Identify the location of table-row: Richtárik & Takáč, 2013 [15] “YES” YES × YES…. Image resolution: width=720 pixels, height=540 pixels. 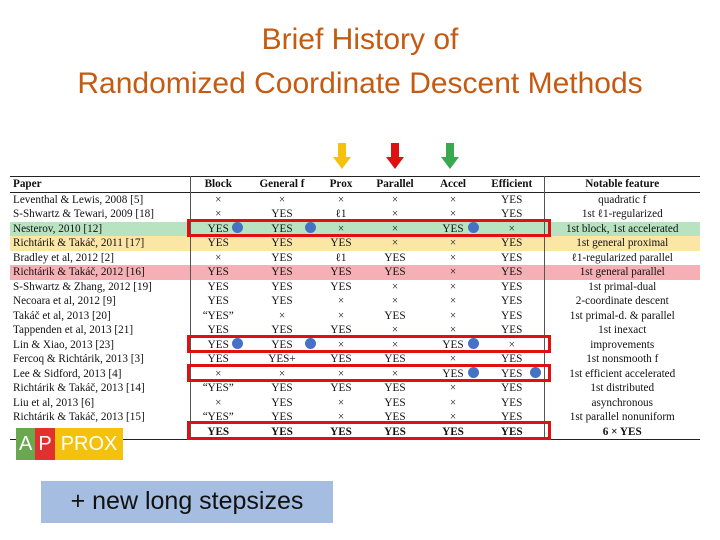
(355, 417).